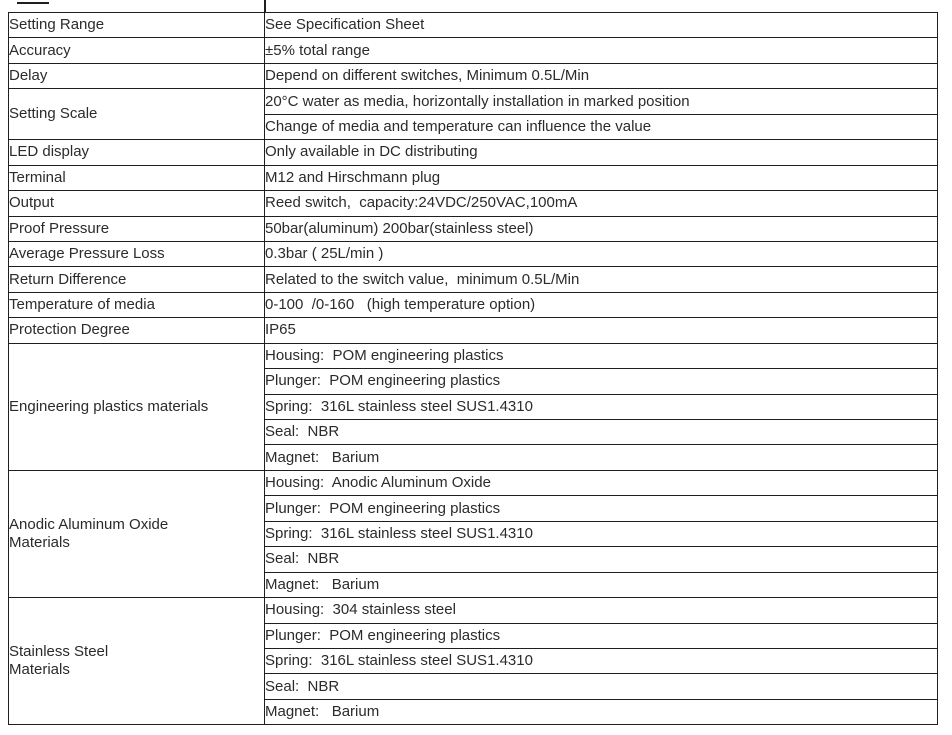 The image size is (952, 735). Describe the element at coordinates (601, 305) in the screenshot. I see `spec-value: 0-100 /0-160 (high temperature option)` at that location.